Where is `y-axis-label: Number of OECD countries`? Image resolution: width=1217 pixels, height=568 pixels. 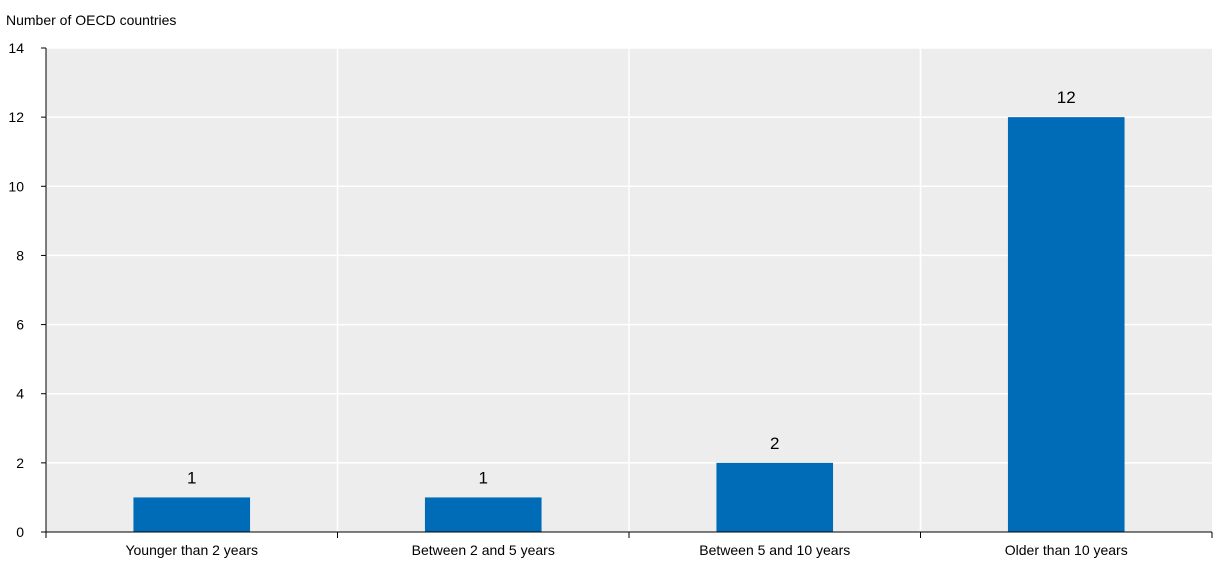 y-axis-label: Number of OECD countries is located at coordinates (91, 20).